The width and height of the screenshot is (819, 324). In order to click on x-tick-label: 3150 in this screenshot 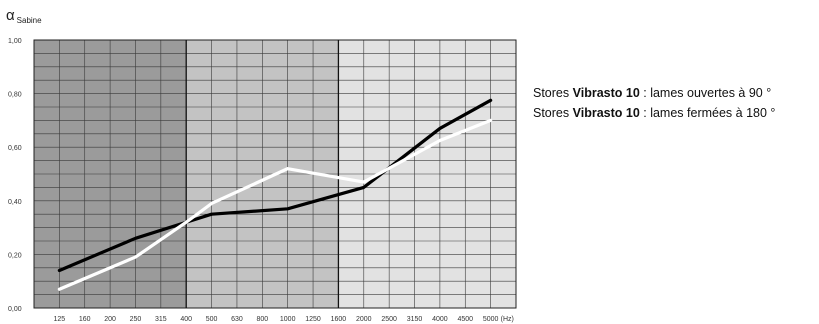, I will do `click(415, 319)`.